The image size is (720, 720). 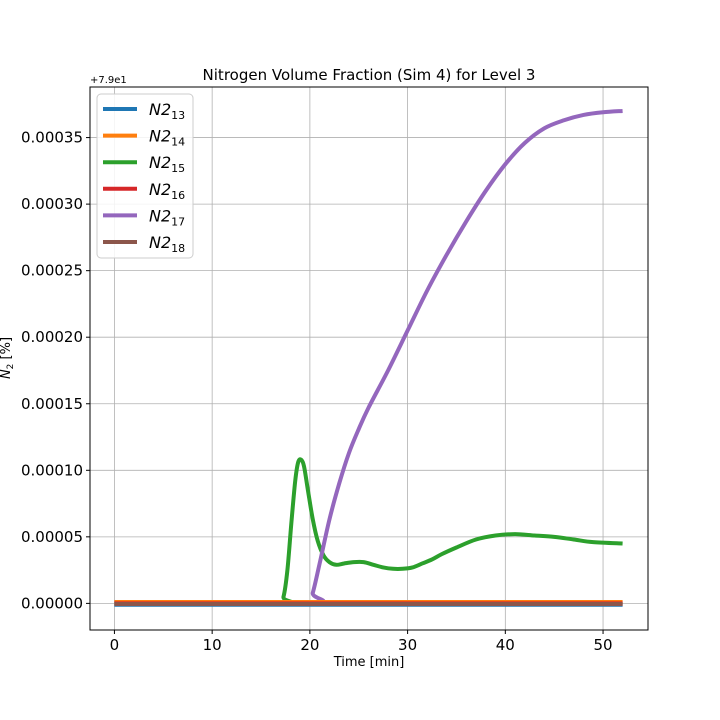 What do you see at coordinates (52, 271) in the screenshot?
I see `y-tick-label: 0.00025` at bounding box center [52, 271].